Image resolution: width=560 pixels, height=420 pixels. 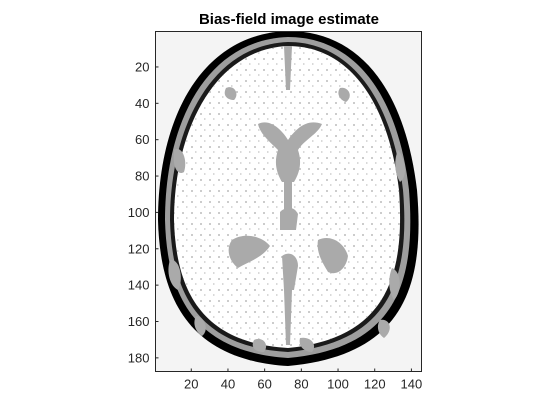 I want to click on y-tick-label: 160, so click(x=139, y=321).